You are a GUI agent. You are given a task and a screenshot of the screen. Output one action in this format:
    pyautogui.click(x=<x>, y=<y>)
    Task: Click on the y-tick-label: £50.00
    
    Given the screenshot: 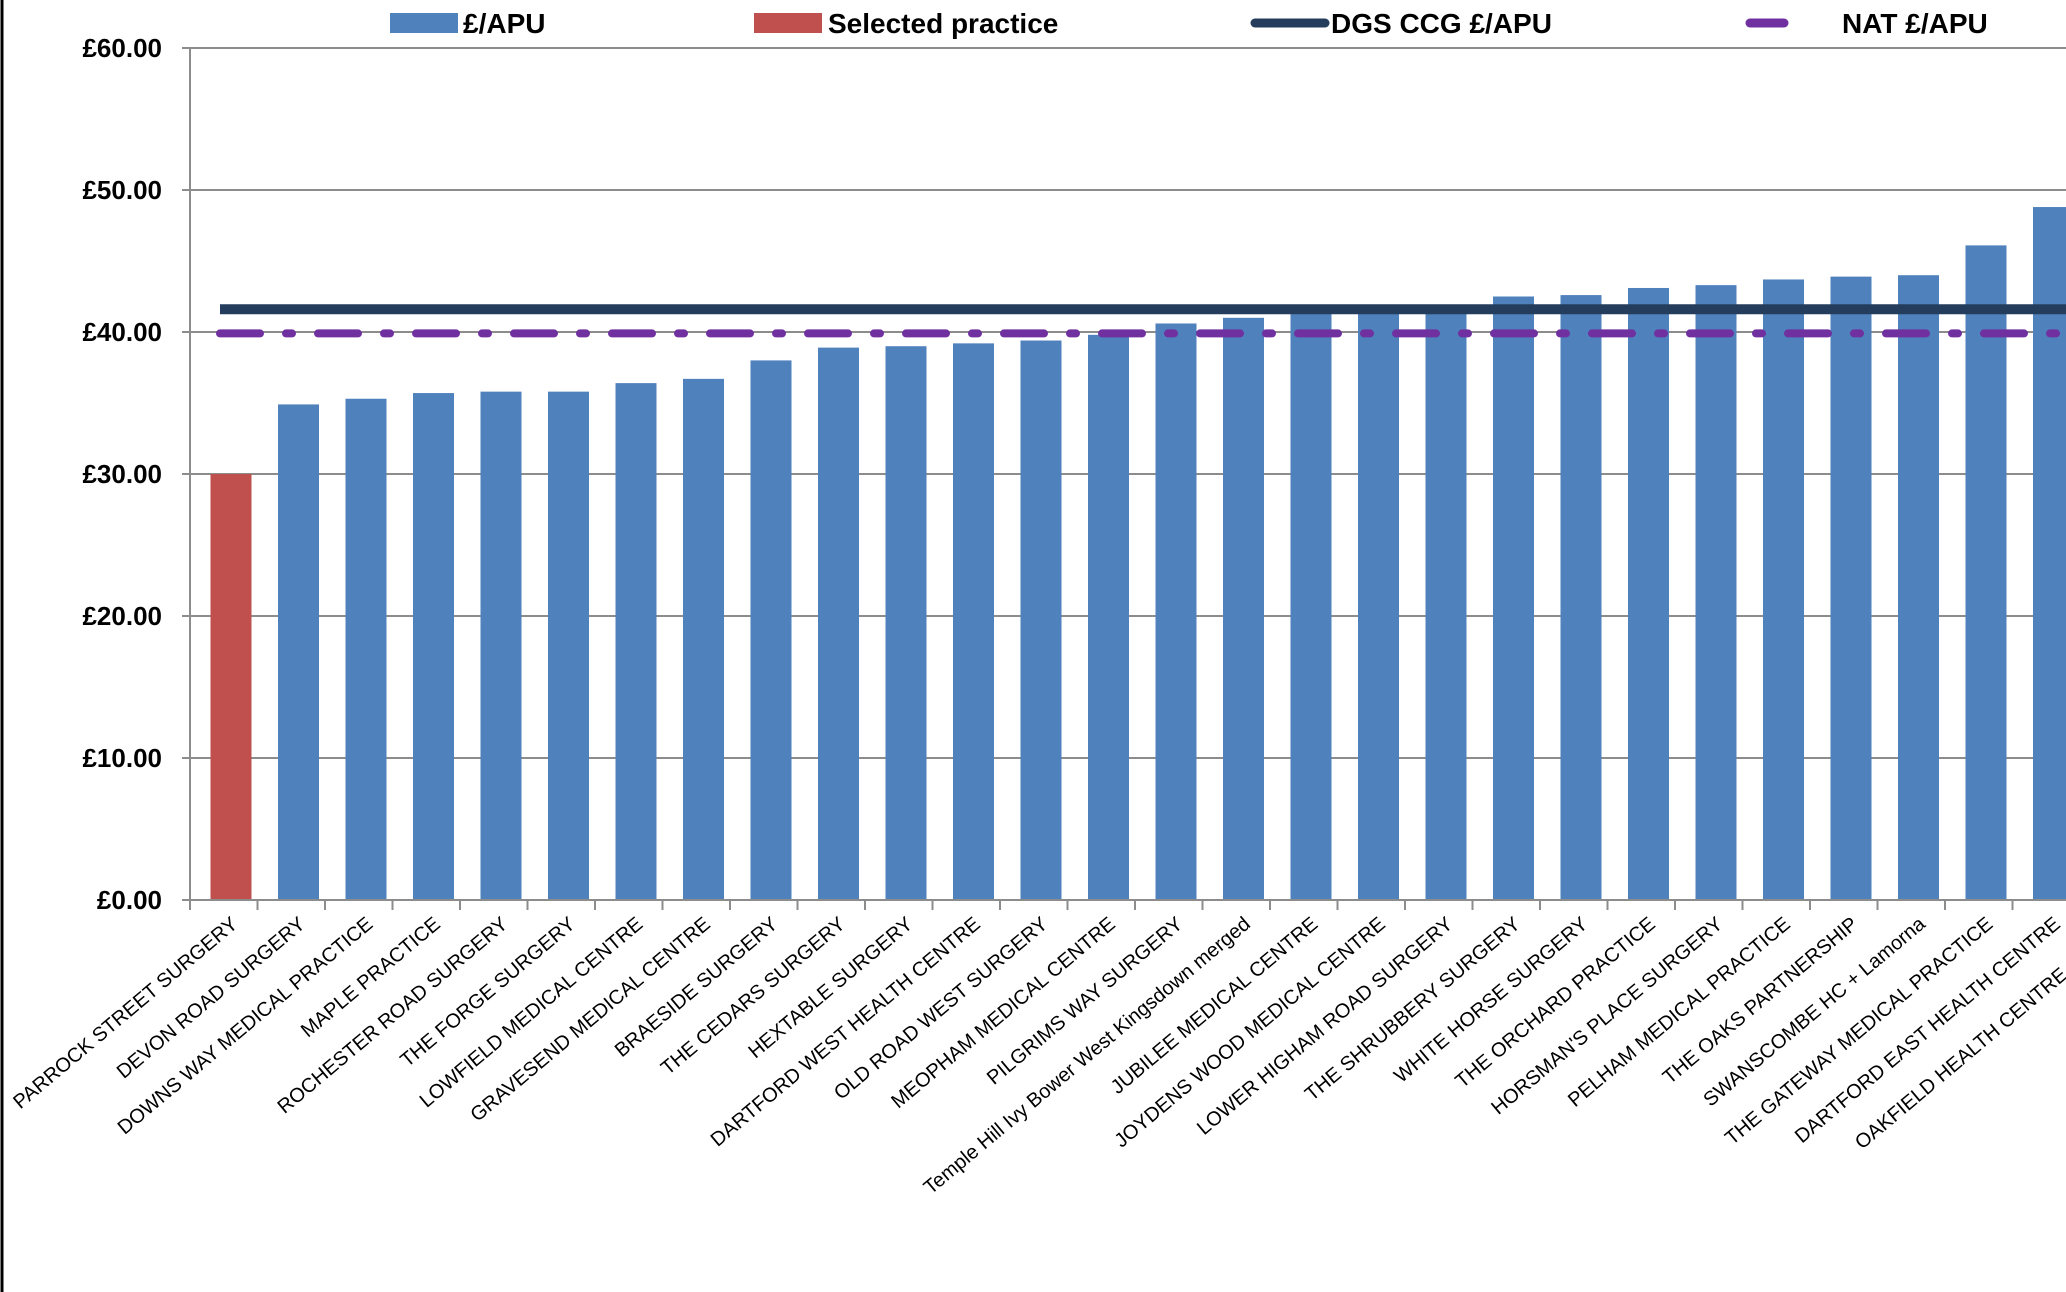 What is the action you would take?
    pyautogui.click(x=122, y=190)
    